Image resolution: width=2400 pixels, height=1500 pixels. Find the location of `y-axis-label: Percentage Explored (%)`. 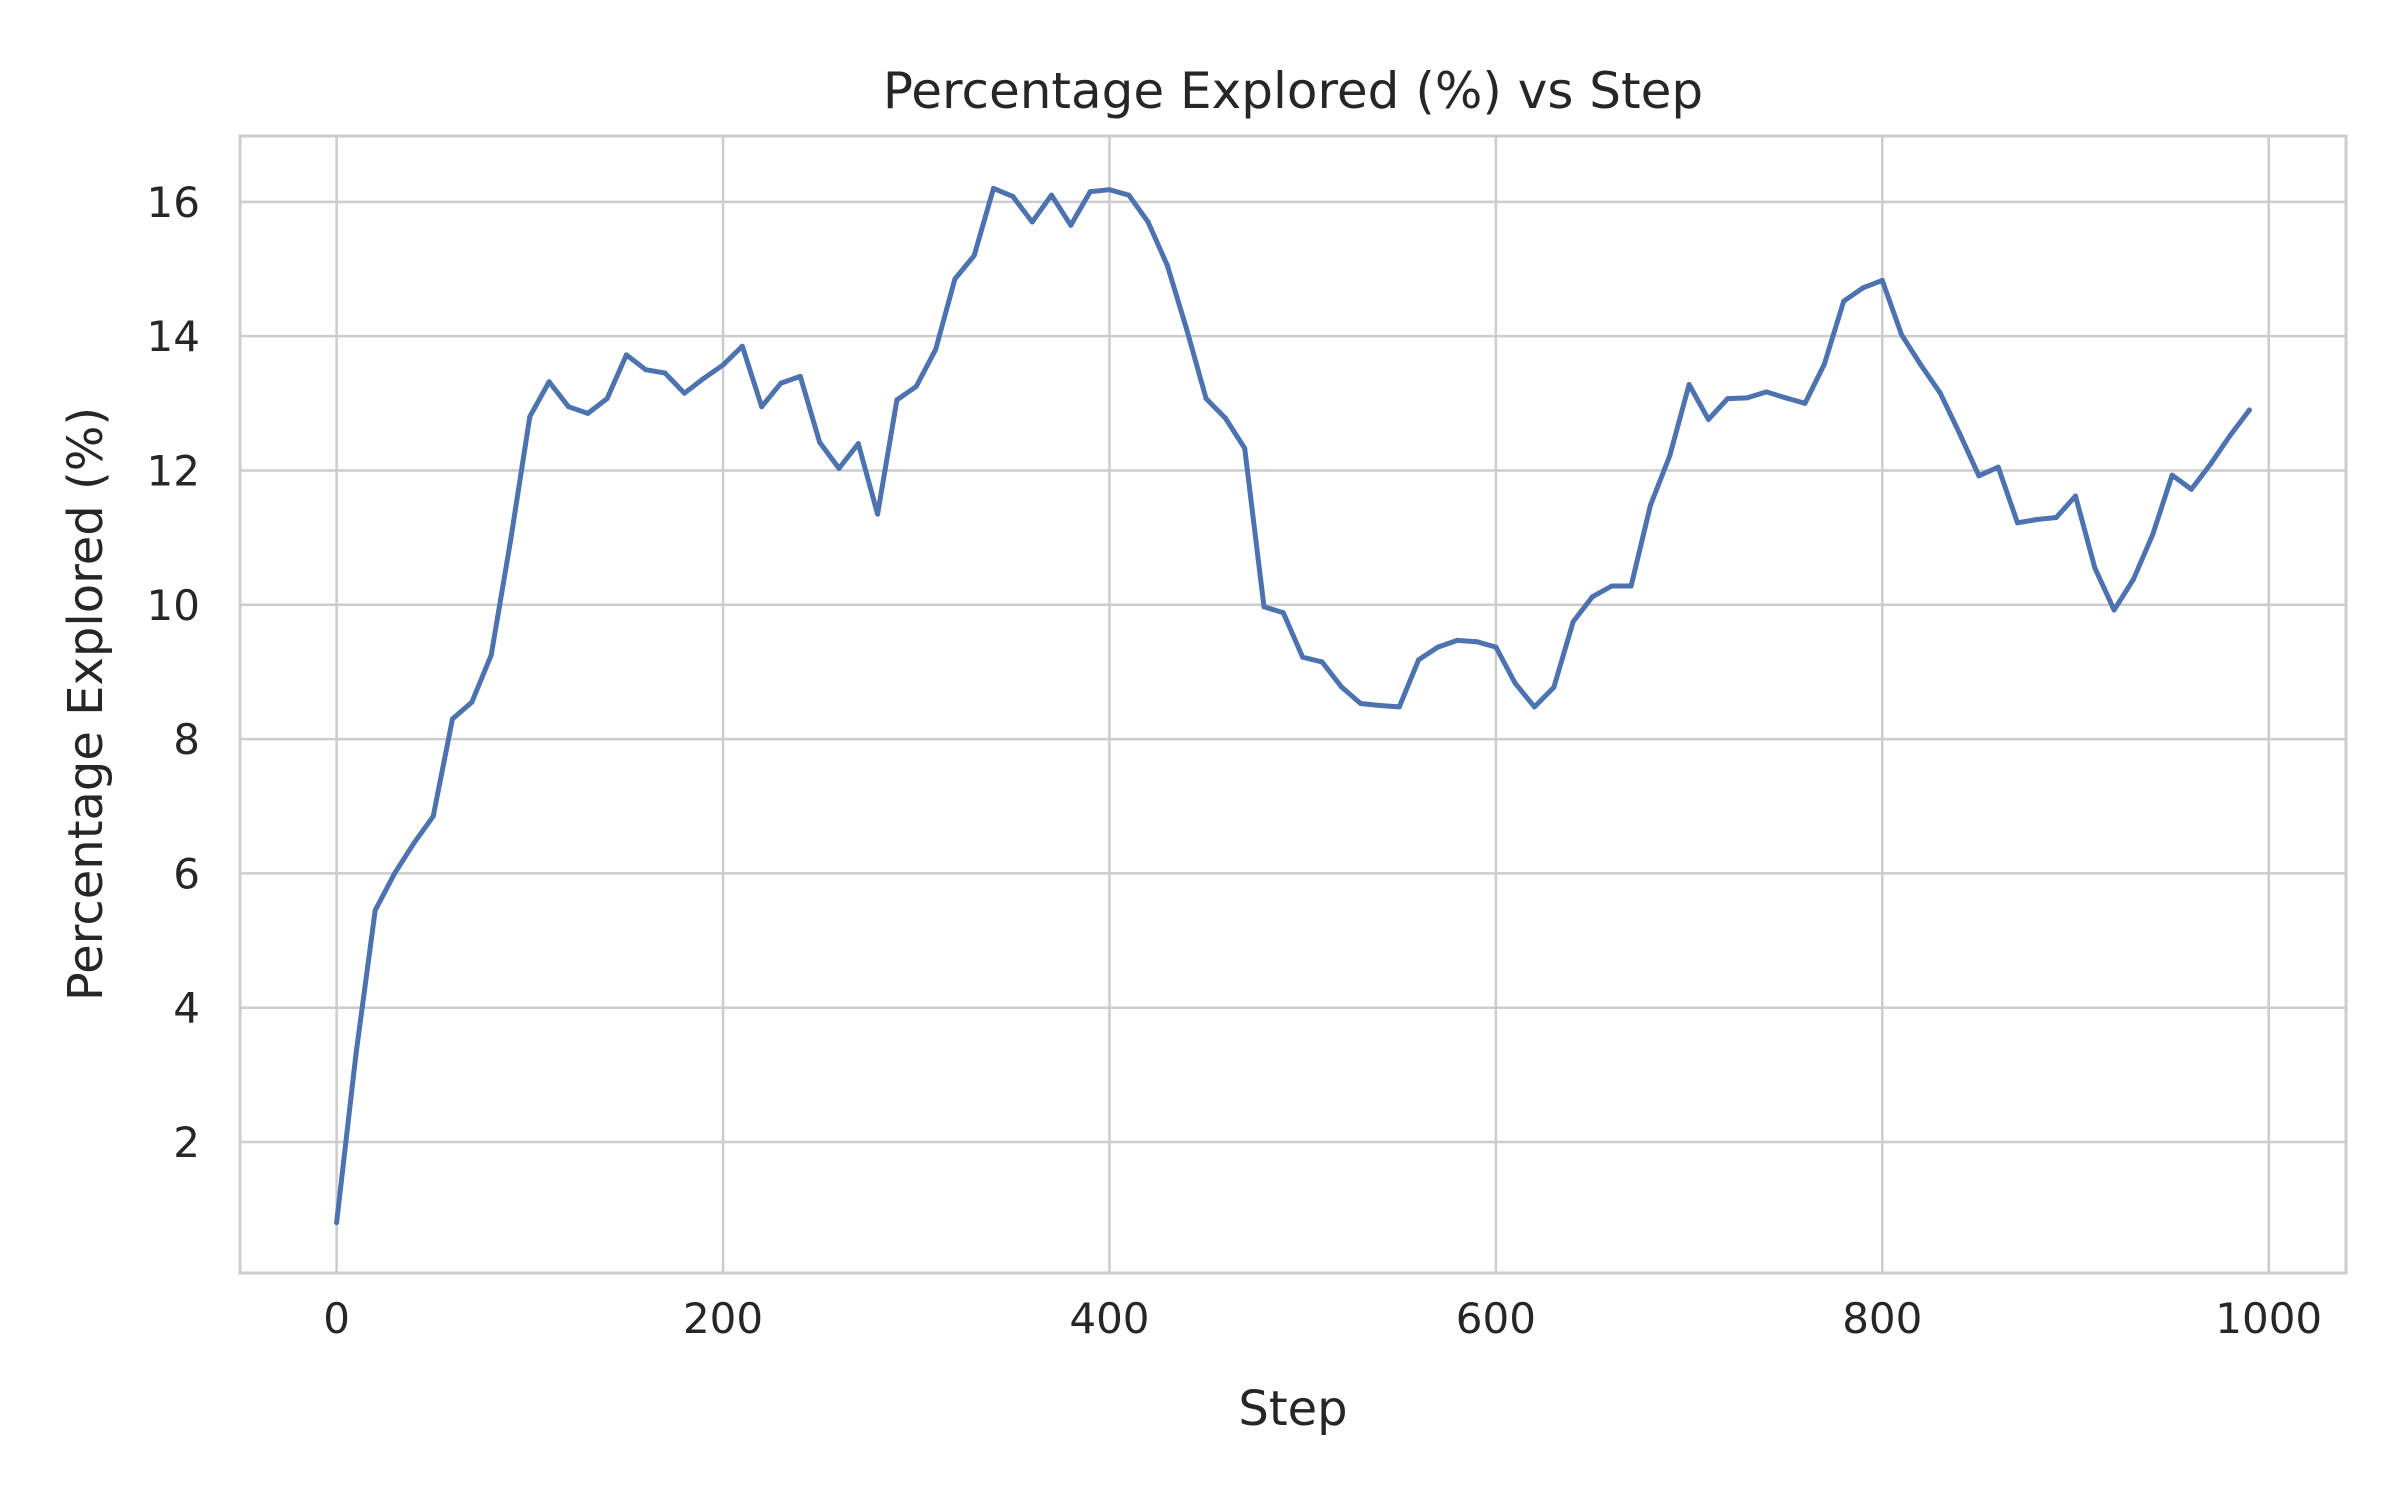

y-axis-label: Percentage Explored (%) is located at coordinates (86, 704).